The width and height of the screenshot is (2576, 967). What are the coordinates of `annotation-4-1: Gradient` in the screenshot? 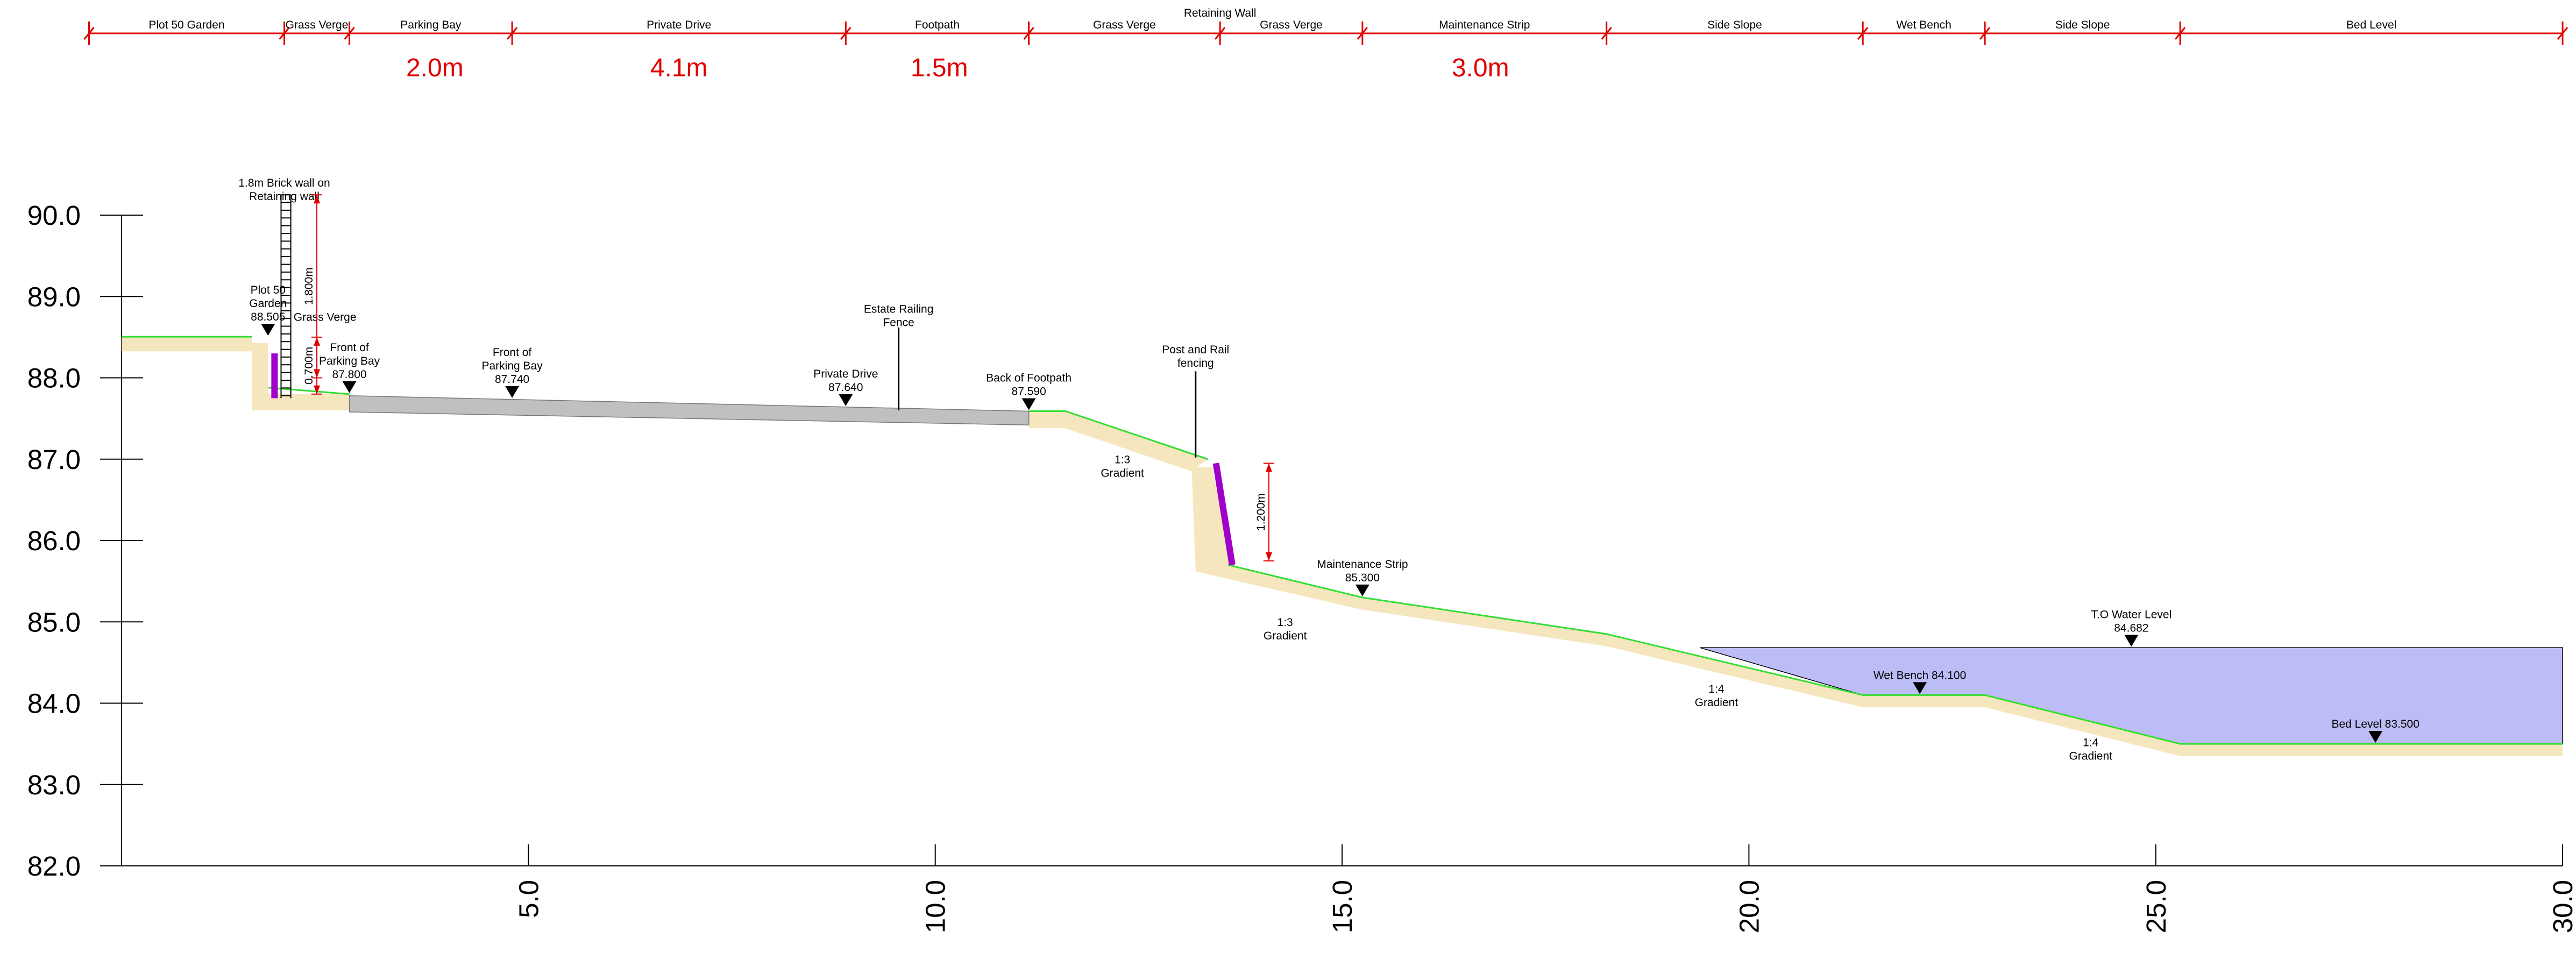 It's located at (1122, 473).